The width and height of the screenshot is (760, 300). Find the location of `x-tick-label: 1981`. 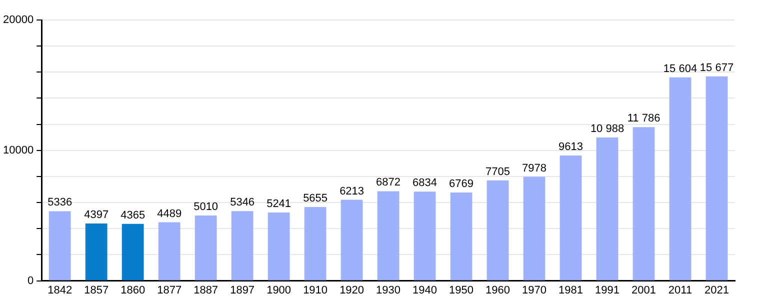

x-tick-label: 1981 is located at coordinates (571, 290).